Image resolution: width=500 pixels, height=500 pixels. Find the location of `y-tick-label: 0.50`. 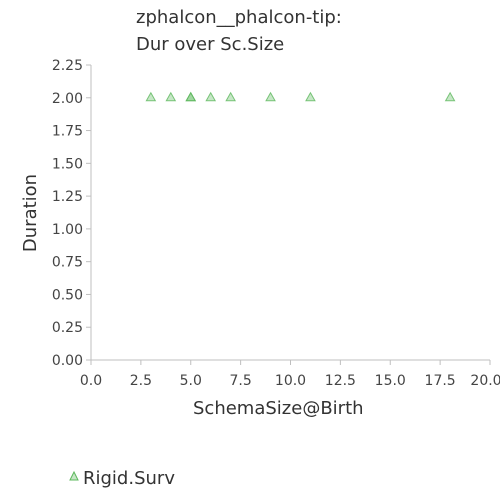

y-tick-label: 0.50 is located at coordinates (67, 295).